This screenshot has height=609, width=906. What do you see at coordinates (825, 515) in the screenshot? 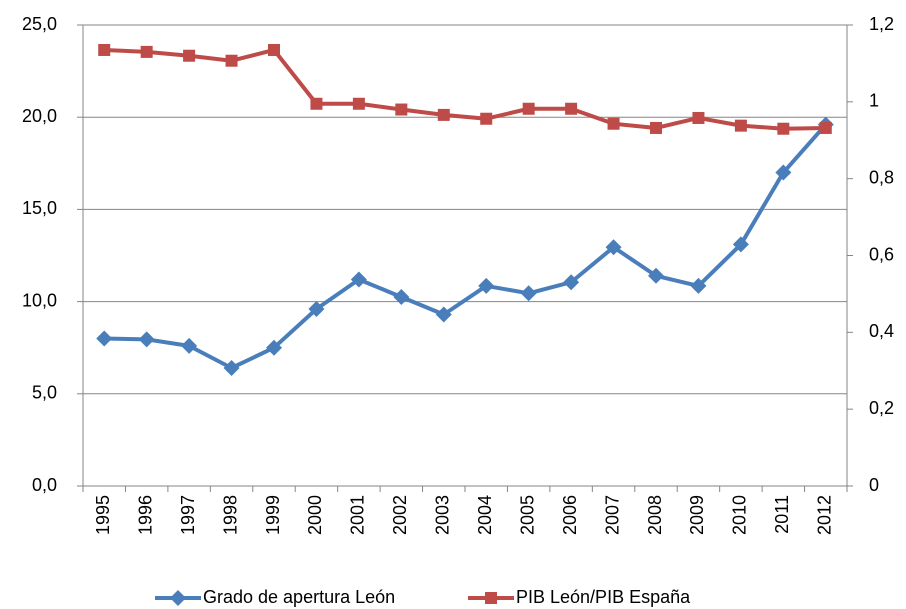
I see `x-tick-label: 2012` at bounding box center [825, 515].